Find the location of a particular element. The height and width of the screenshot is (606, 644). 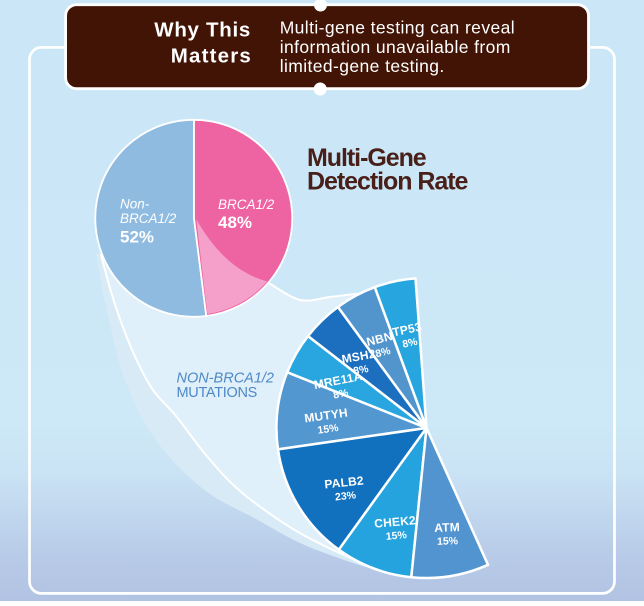

svg-text: 23% is located at coordinates (345, 496).